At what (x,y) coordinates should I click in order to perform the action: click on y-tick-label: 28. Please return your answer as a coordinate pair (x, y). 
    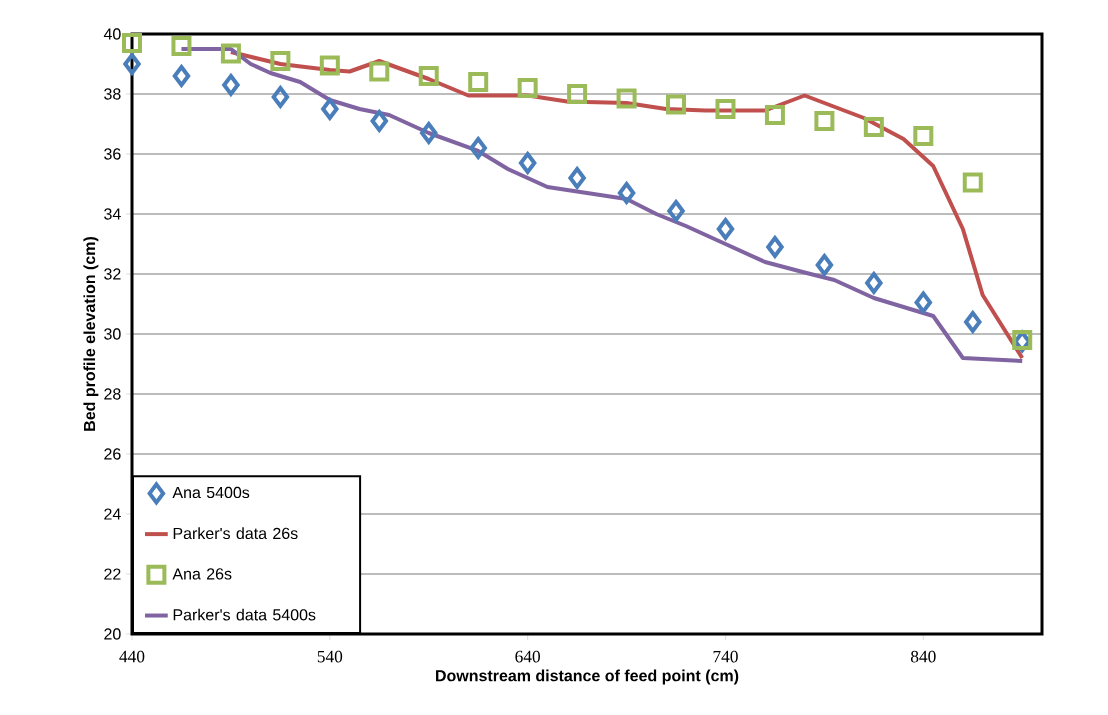
    Looking at the image, I should click on (112, 394).